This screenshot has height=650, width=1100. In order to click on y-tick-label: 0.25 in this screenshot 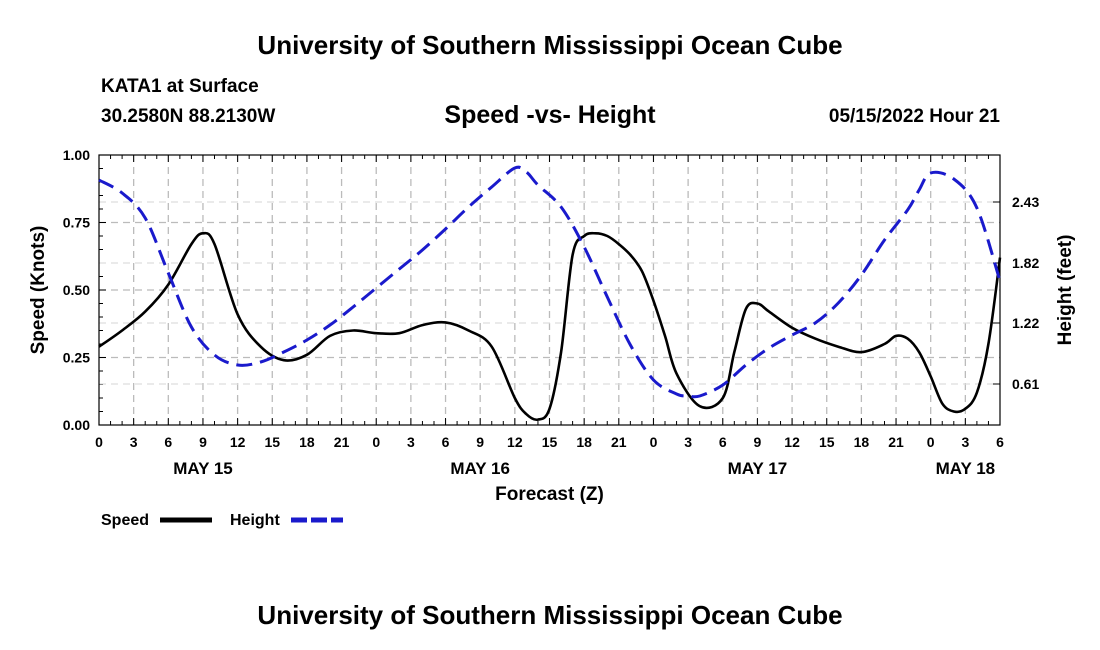, I will do `click(76, 358)`.